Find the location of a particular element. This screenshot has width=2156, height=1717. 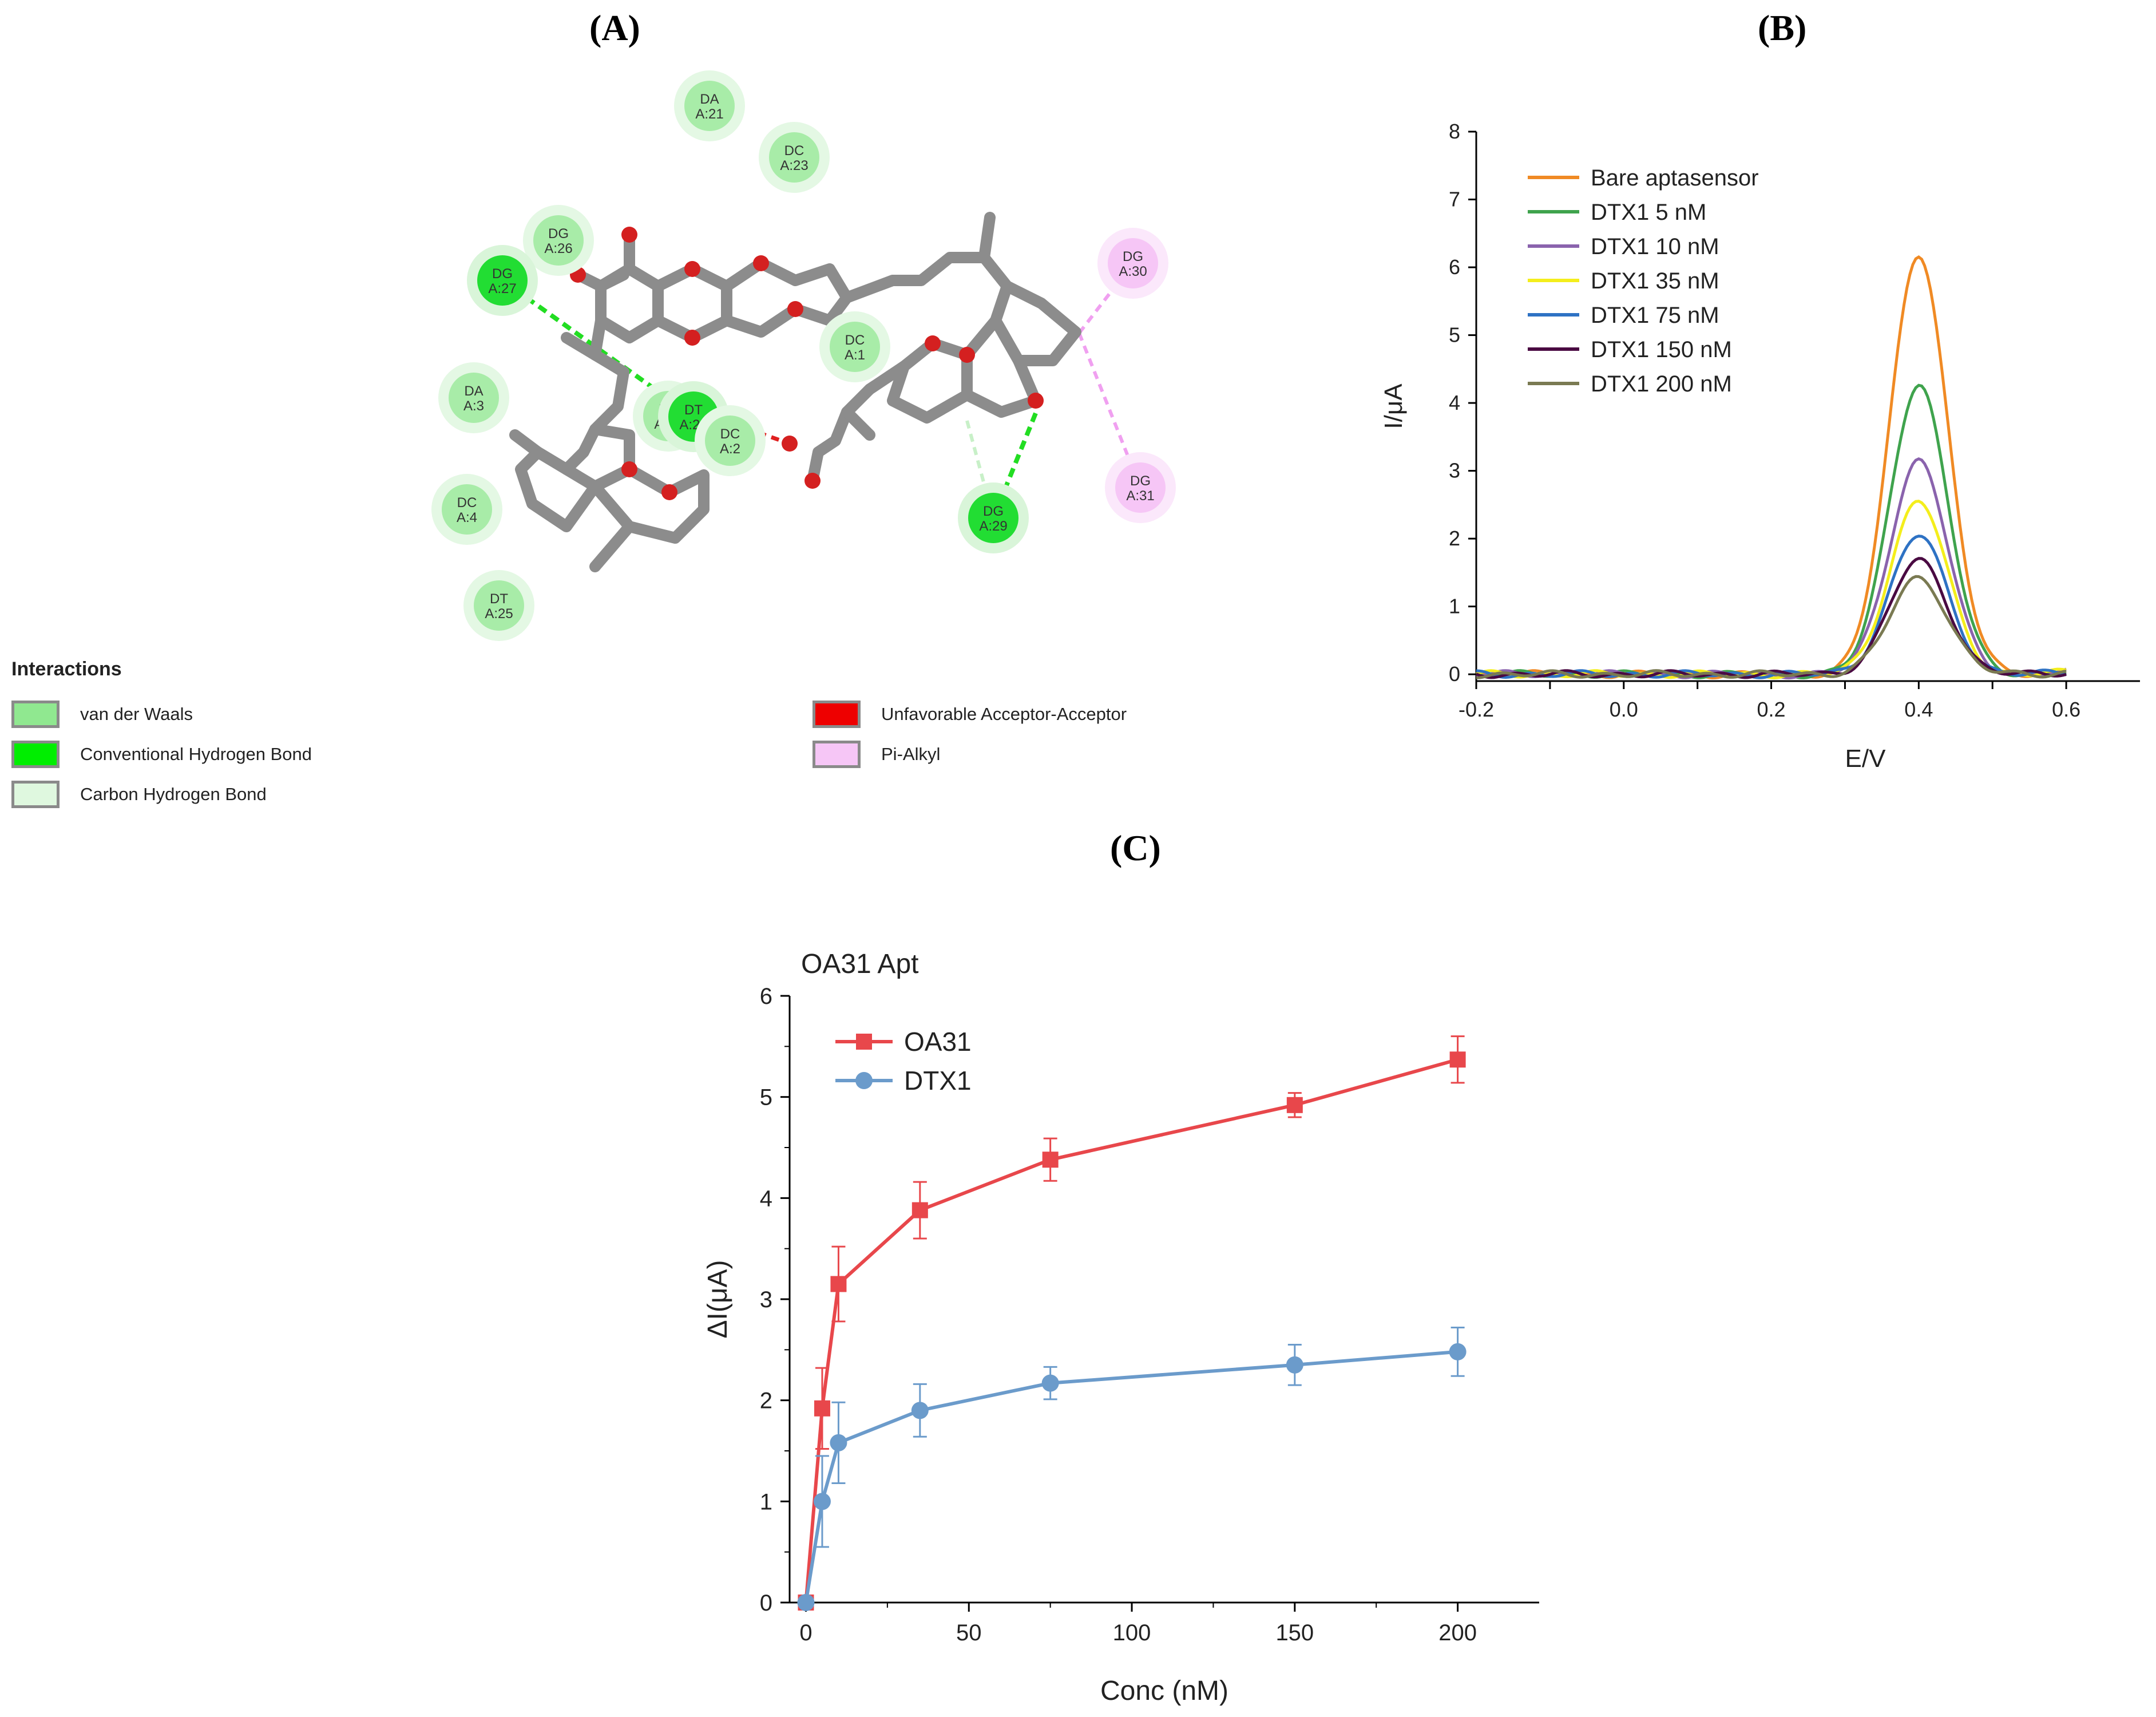

curve-dtx1-150-nm is located at coordinates (1771, 618).